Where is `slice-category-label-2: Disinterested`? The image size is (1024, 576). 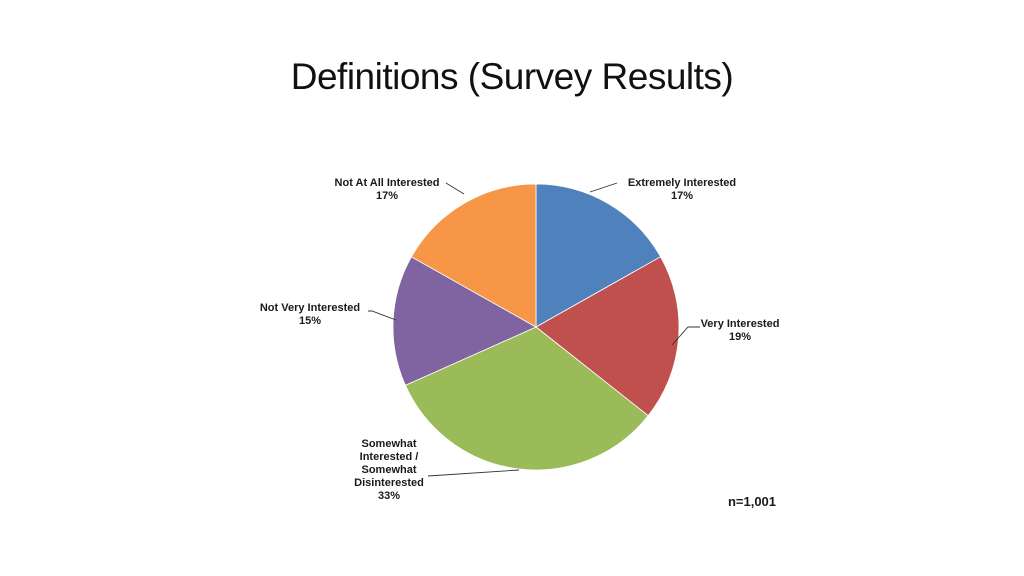
slice-category-label-2: Disinterested is located at coordinates (389, 483).